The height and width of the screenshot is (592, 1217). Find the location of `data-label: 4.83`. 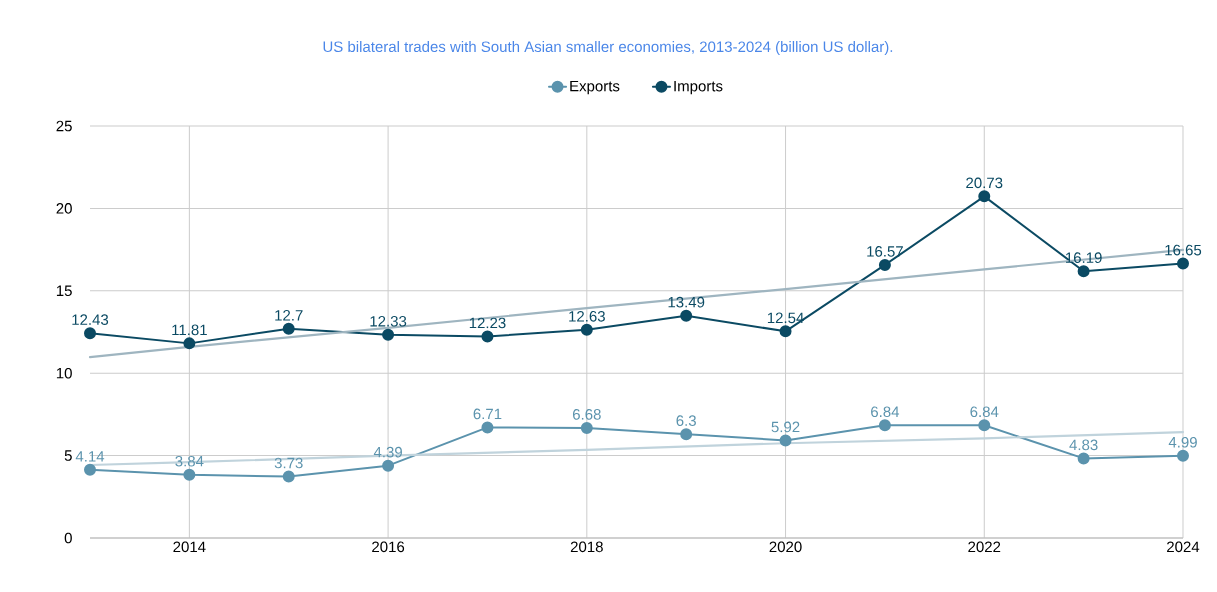

data-label: 4.83 is located at coordinates (1083, 445).